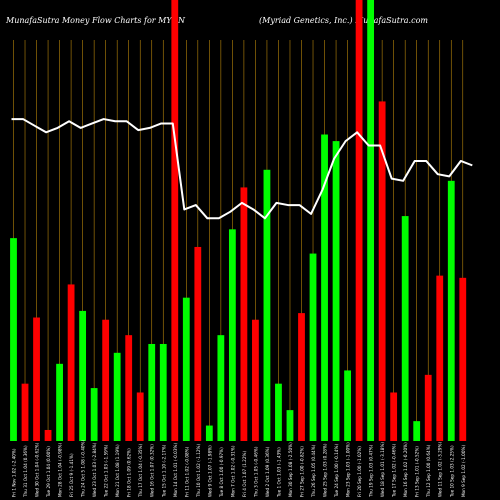  I want to click on x-tick-label: Thu 31 Oct 1.04 (0.36%), so click(25, 471).